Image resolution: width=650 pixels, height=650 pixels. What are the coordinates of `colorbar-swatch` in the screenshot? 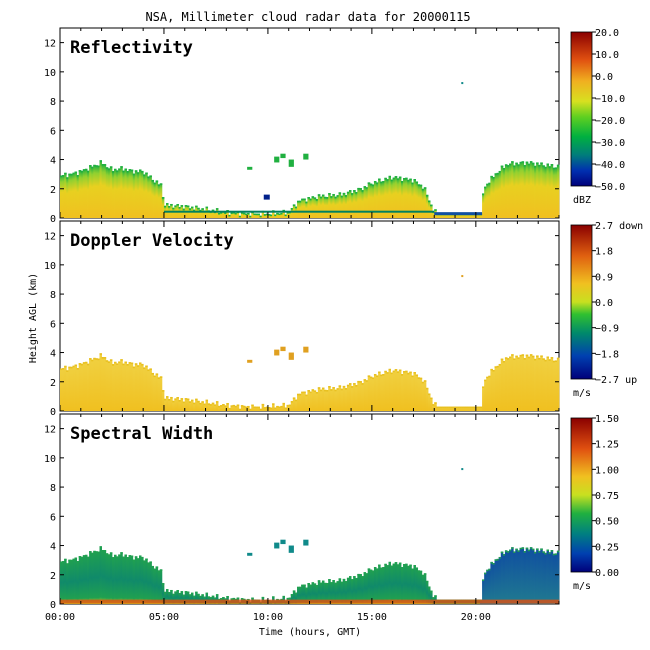 It's located at (581, 109).